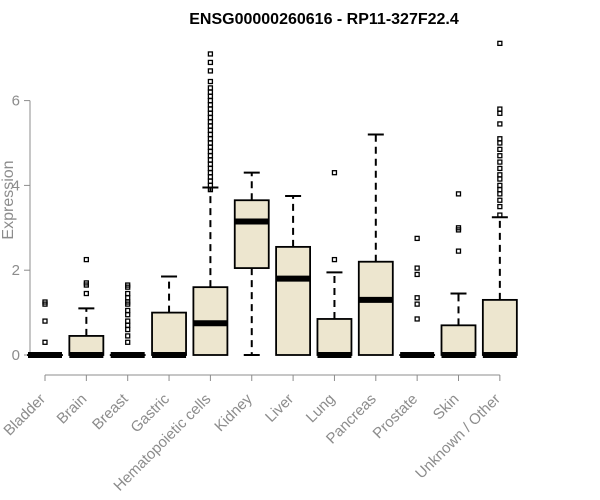  Describe the element at coordinates (21, 228) in the screenshot. I see `y-axis: 0 2 4 6` at that location.